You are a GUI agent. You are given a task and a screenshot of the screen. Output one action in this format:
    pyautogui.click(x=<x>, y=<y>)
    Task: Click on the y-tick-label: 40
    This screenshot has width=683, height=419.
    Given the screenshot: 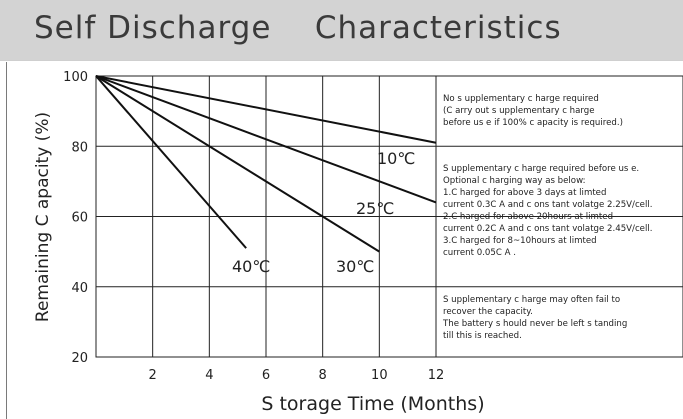 What is the action you would take?
    pyautogui.click(x=79, y=288)
    